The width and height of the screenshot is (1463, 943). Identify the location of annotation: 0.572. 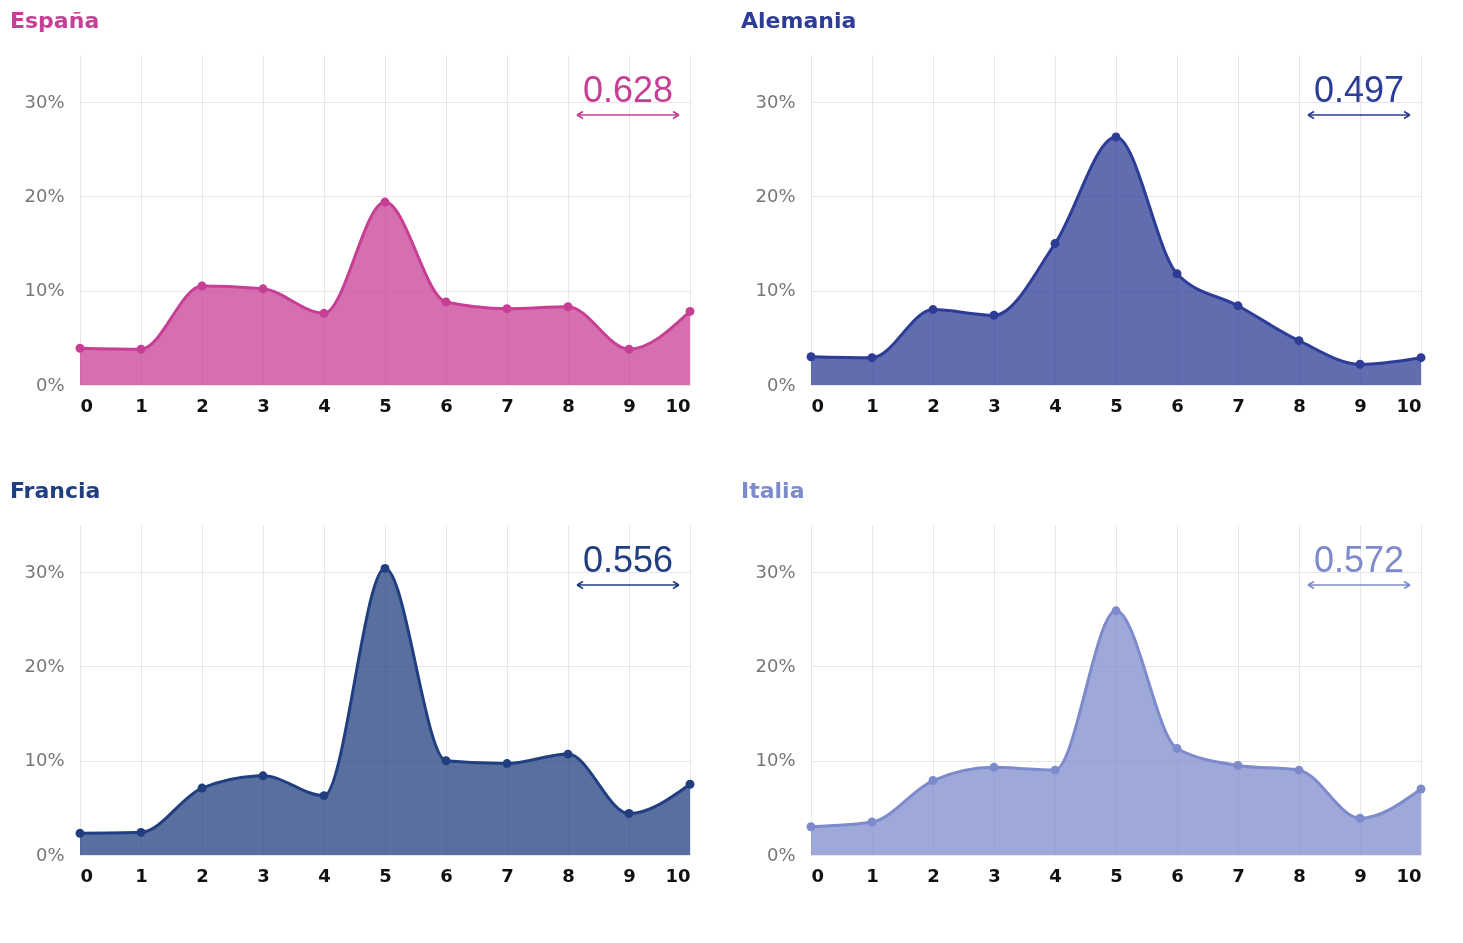
(1359, 559).